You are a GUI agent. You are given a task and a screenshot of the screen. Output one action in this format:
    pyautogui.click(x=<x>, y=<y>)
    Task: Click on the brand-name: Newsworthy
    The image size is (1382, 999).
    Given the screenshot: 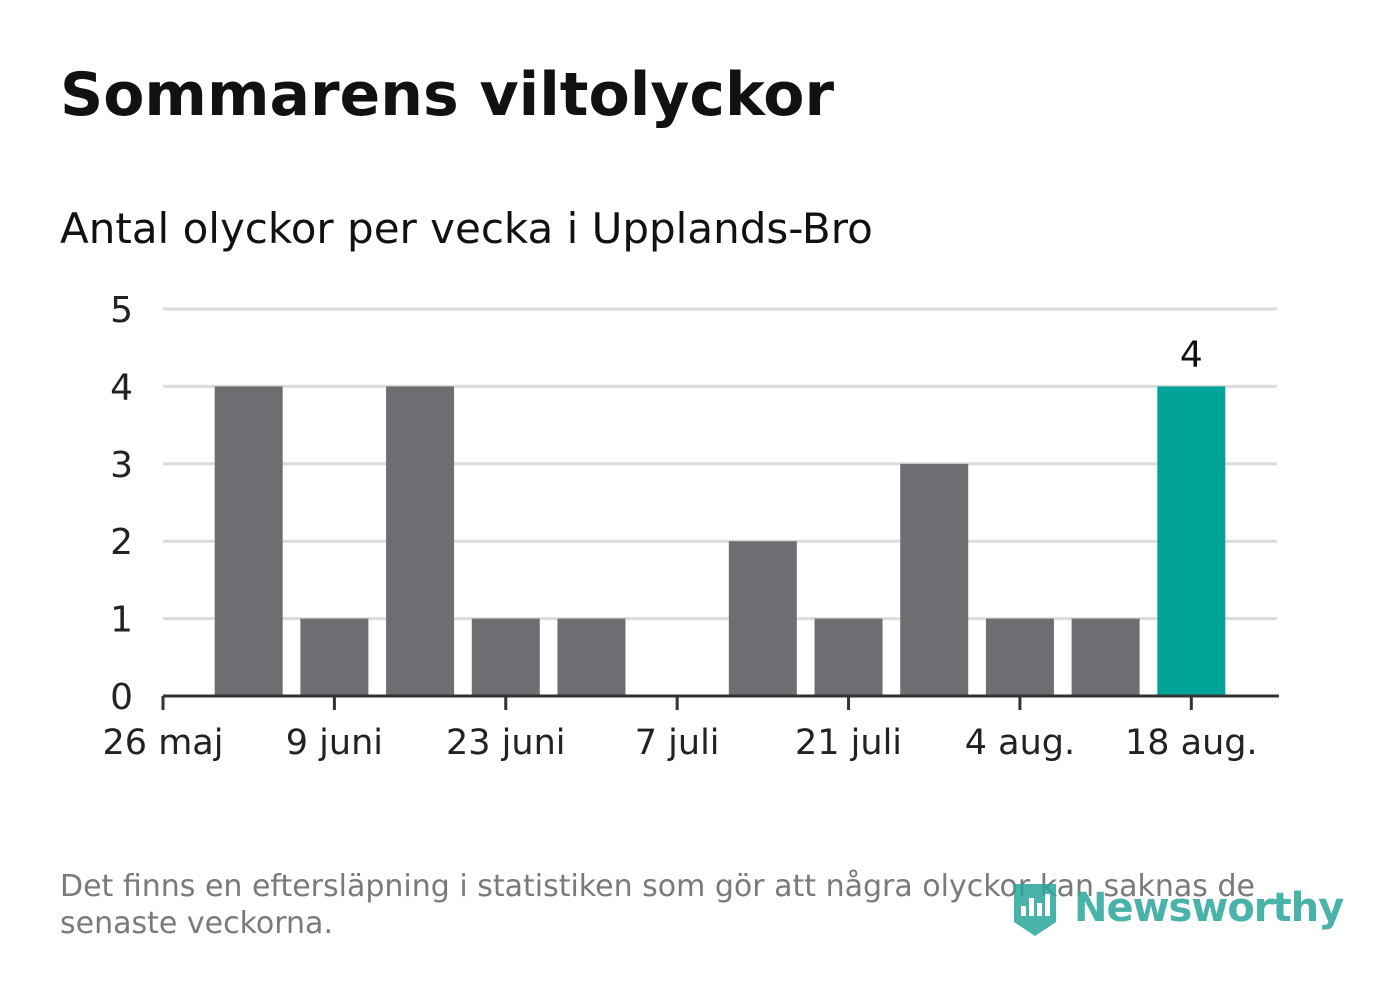 What is the action you would take?
    pyautogui.click(x=1209, y=908)
    